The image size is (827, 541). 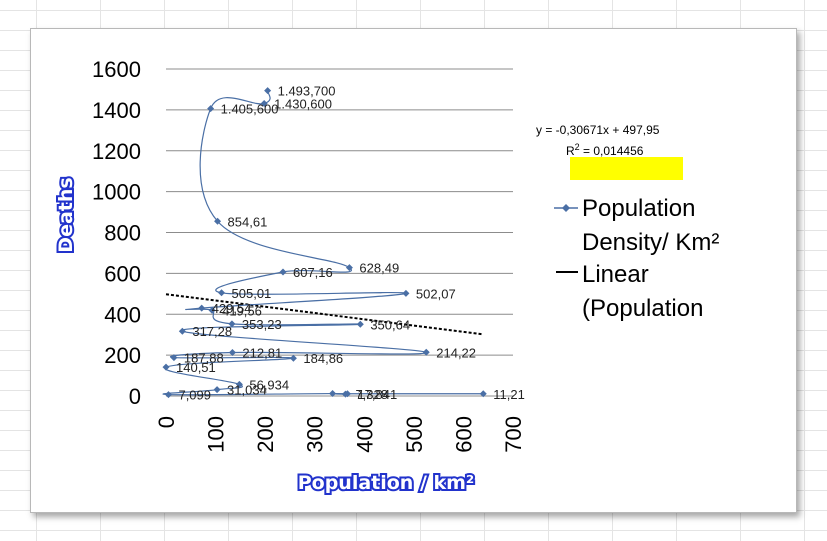 What do you see at coordinates (436, 293) in the screenshot?
I see `data-label: 502,07` at bounding box center [436, 293].